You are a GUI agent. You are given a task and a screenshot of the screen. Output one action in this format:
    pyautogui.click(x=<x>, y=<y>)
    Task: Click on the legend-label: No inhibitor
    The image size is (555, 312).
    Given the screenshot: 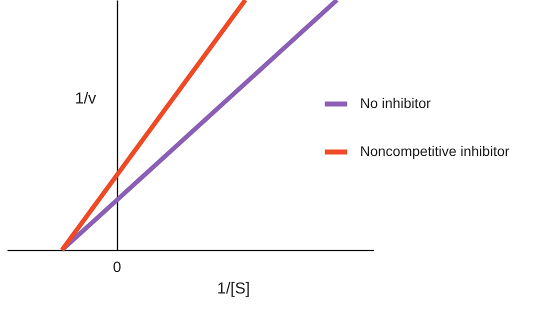 What is the action you would take?
    pyautogui.click(x=396, y=103)
    